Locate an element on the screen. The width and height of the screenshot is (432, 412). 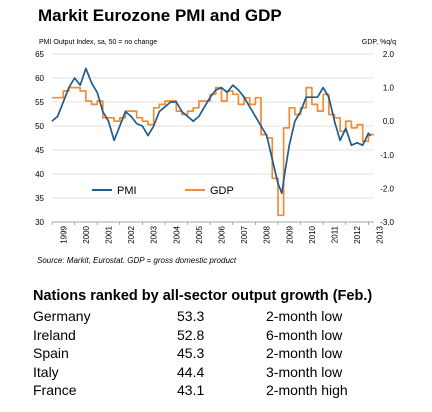
left-tick-label: 40 is located at coordinates (39, 174).